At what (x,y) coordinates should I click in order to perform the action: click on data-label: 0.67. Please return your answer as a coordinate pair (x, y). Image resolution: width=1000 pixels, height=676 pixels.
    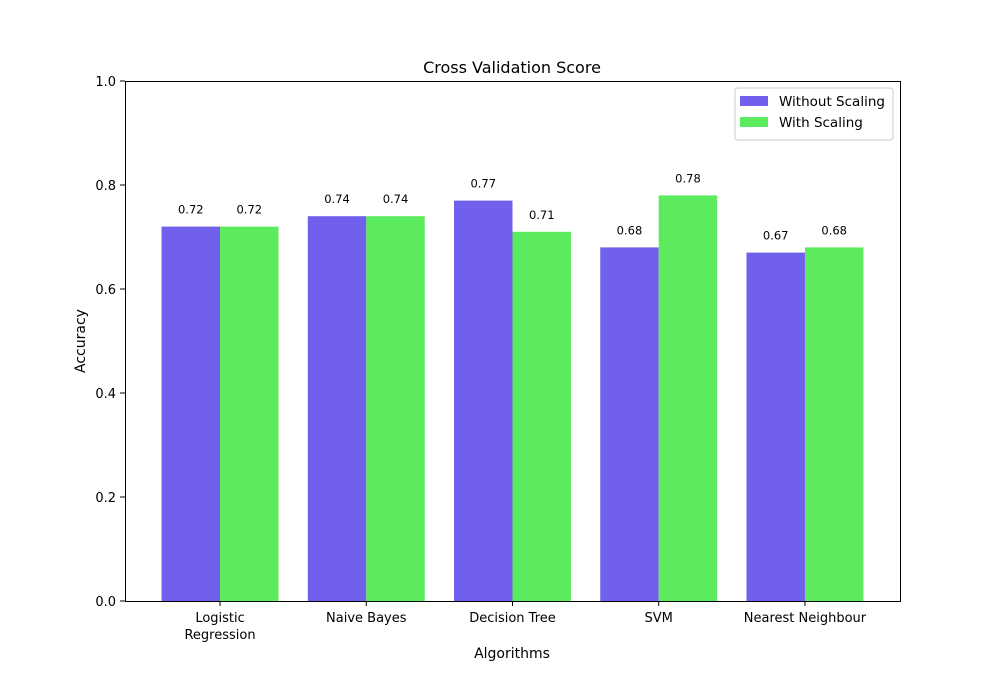
    Looking at the image, I should click on (776, 236).